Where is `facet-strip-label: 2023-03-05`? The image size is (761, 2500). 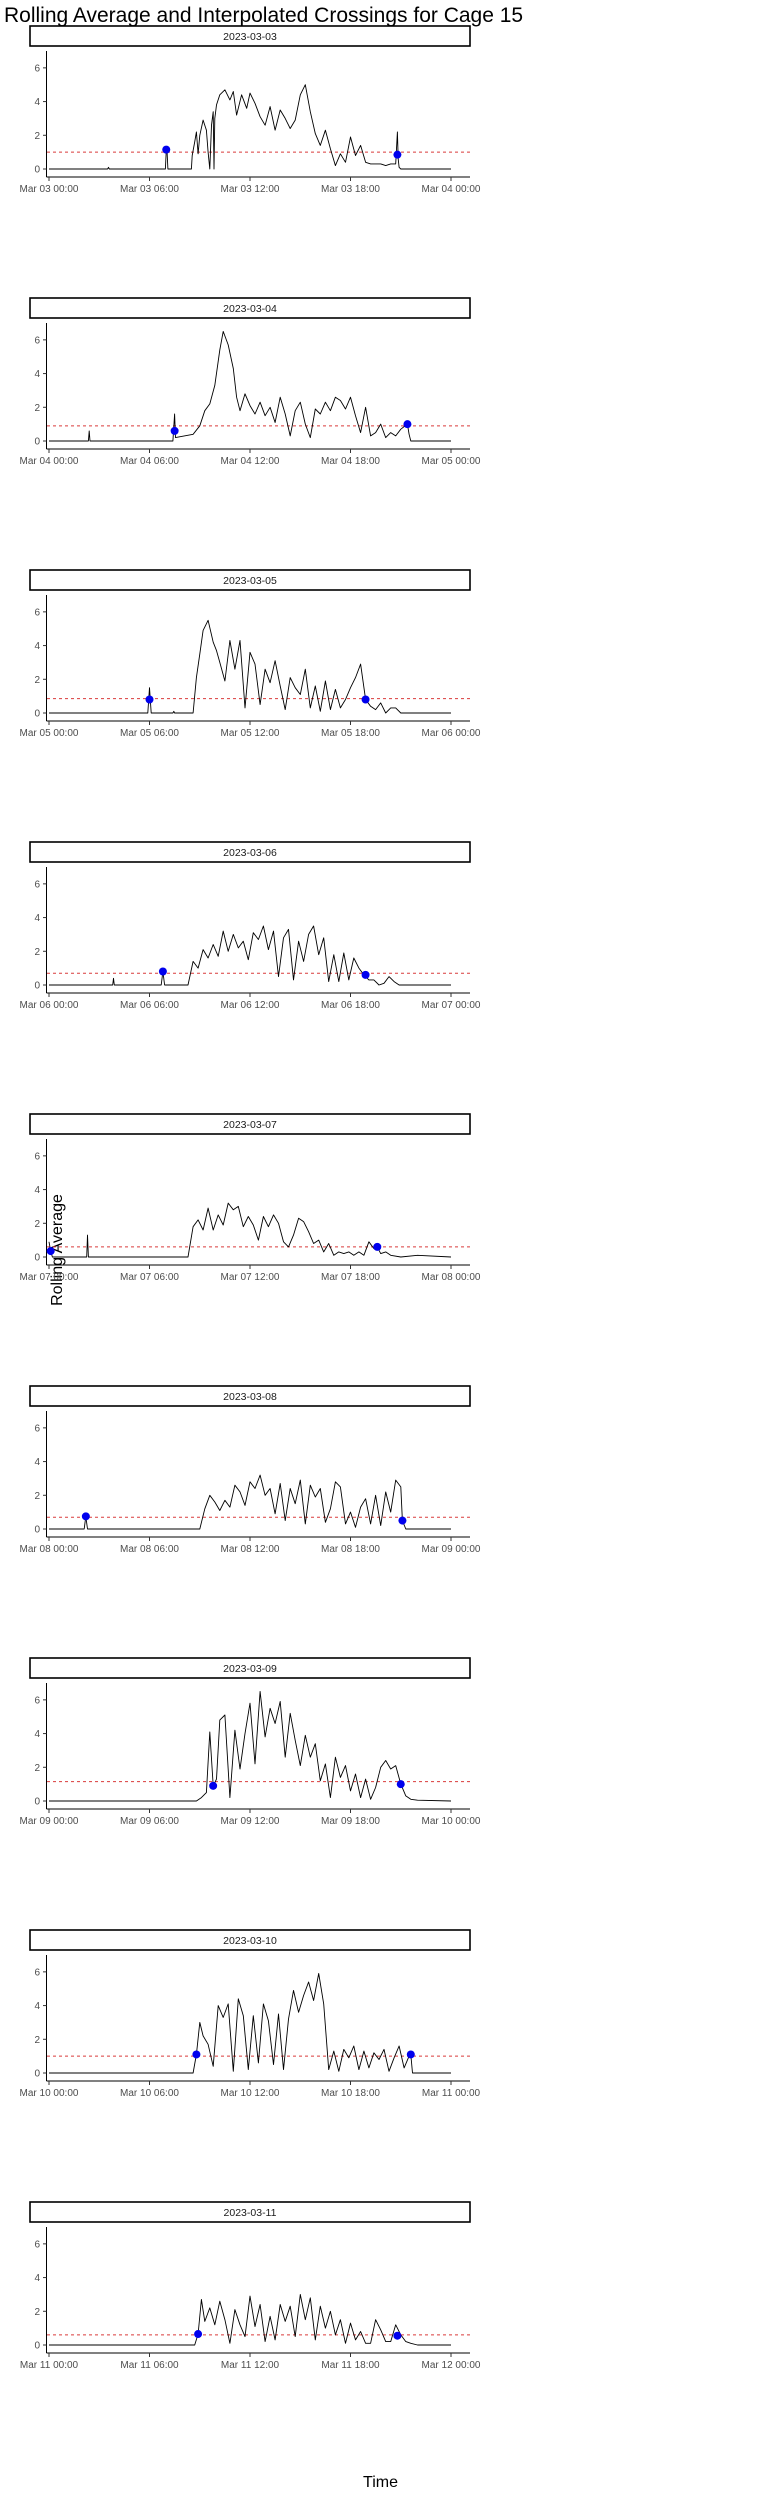 facet-strip-label: 2023-03-05 is located at coordinates (250, 581).